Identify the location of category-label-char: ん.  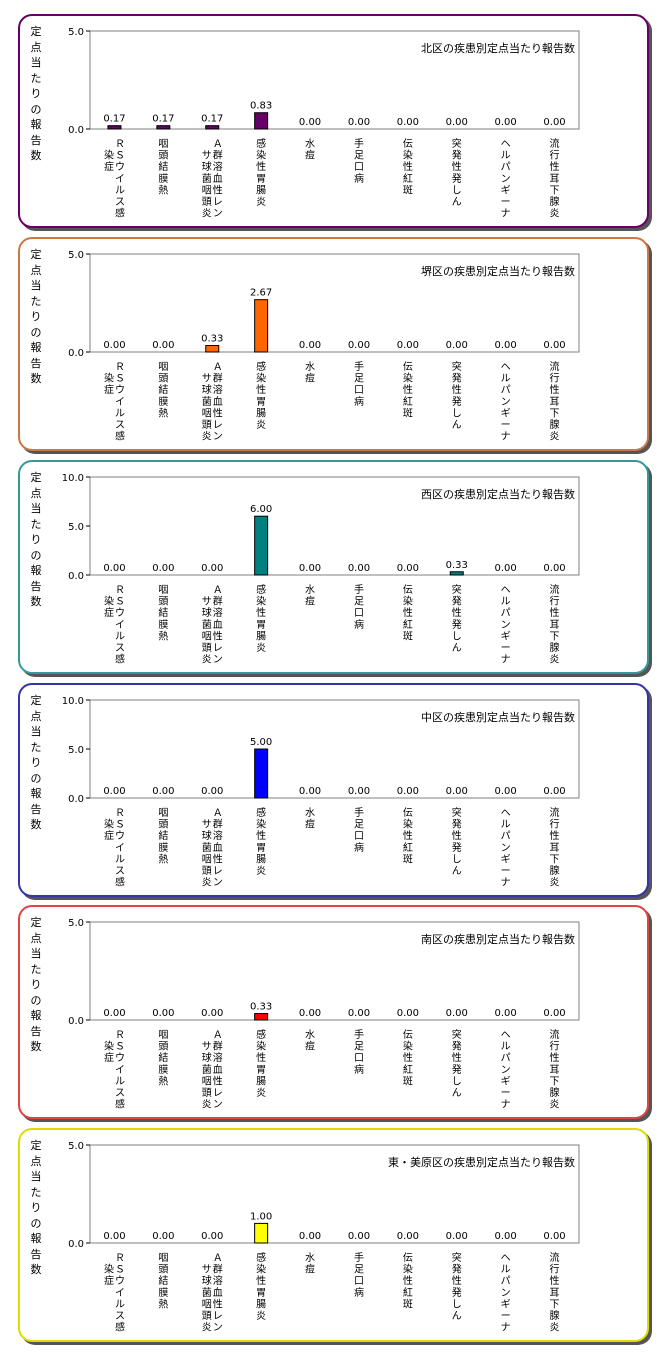
(457, 871).